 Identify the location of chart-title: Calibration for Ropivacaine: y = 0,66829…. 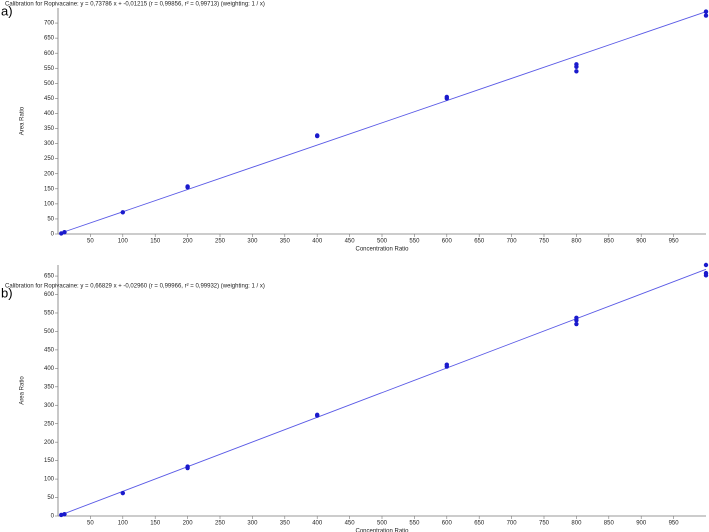
(135, 287).